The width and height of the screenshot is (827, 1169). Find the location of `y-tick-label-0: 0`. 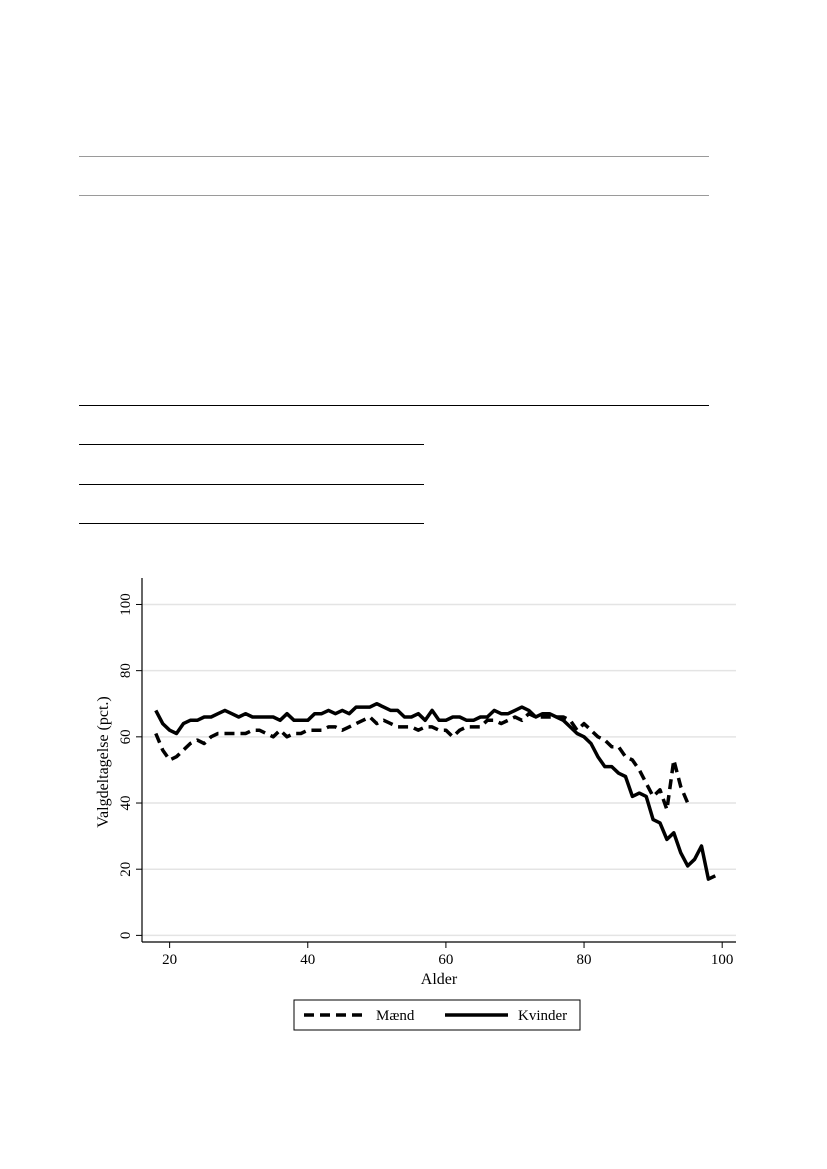

y-tick-label-0: 0 is located at coordinates (126, 936).